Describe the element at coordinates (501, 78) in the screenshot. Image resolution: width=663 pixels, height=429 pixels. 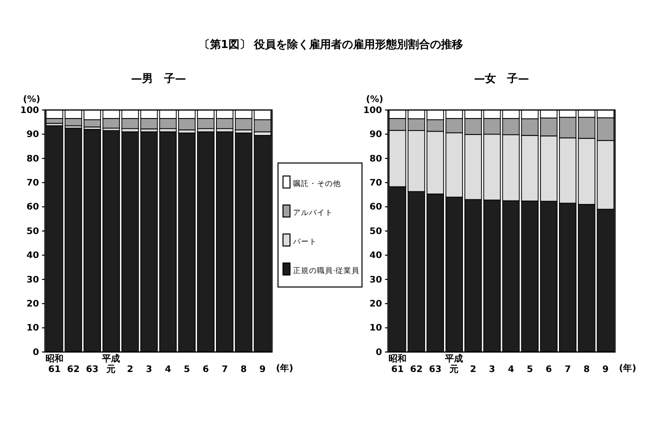
I see `chart-subtitle: —女 子—` at that location.